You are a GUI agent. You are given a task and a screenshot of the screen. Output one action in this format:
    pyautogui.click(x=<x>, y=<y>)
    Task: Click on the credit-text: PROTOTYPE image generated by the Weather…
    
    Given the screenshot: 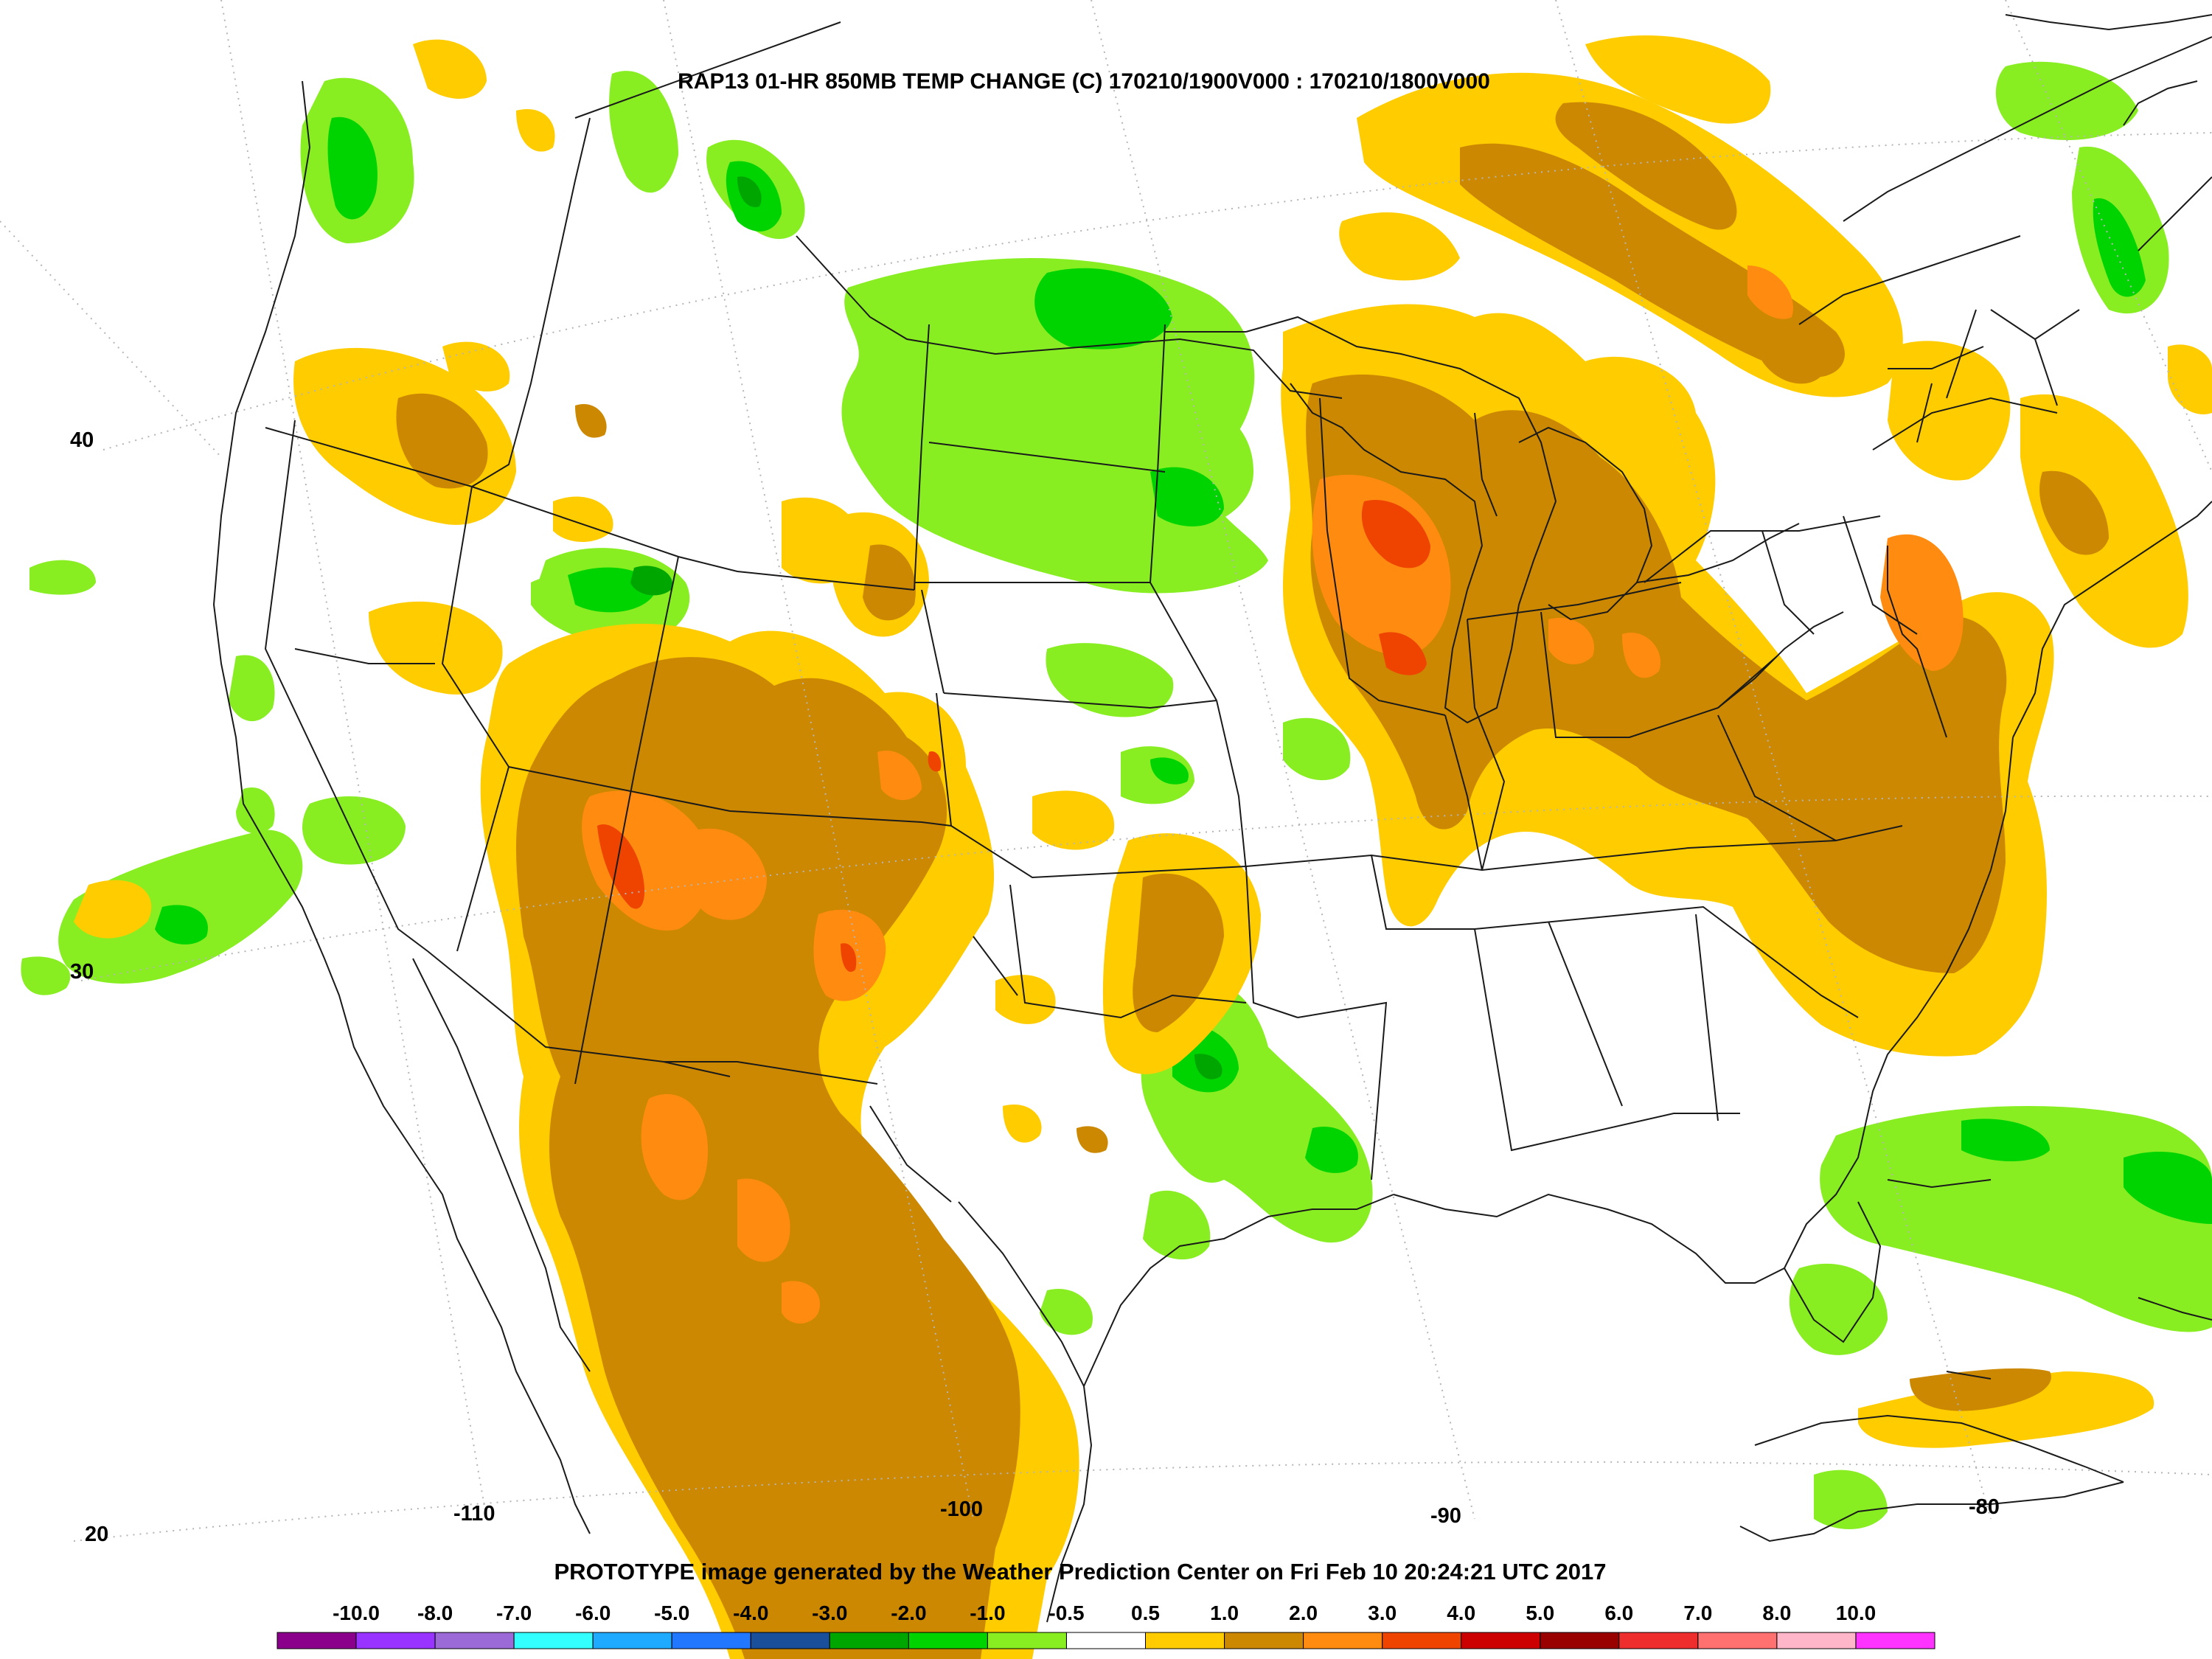 What is the action you would take?
    pyautogui.click(x=1080, y=1572)
    